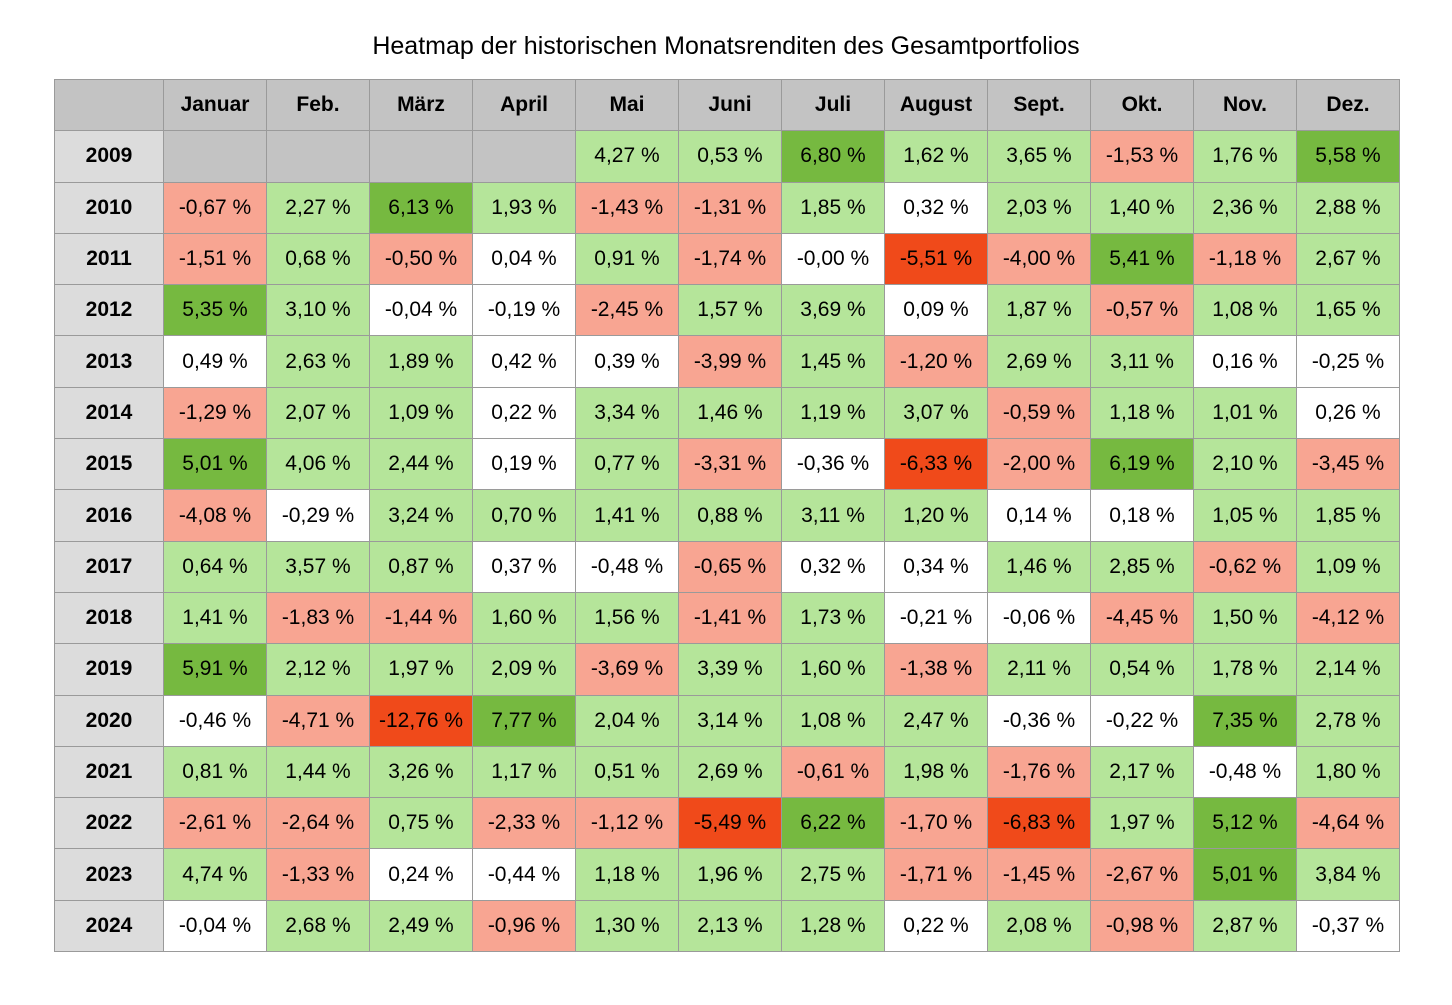 The image size is (1452, 1005). Describe the element at coordinates (1245, 259) in the screenshot. I see `heatmap-cell: -1,18 %` at that location.